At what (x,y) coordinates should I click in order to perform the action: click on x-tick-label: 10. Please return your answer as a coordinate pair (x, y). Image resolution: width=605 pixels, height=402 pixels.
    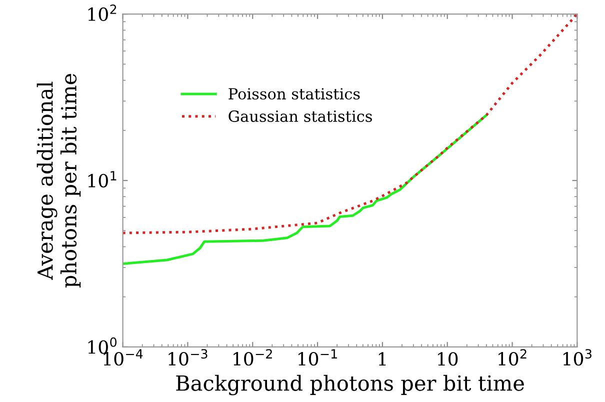
    Looking at the image, I should click on (448, 359).